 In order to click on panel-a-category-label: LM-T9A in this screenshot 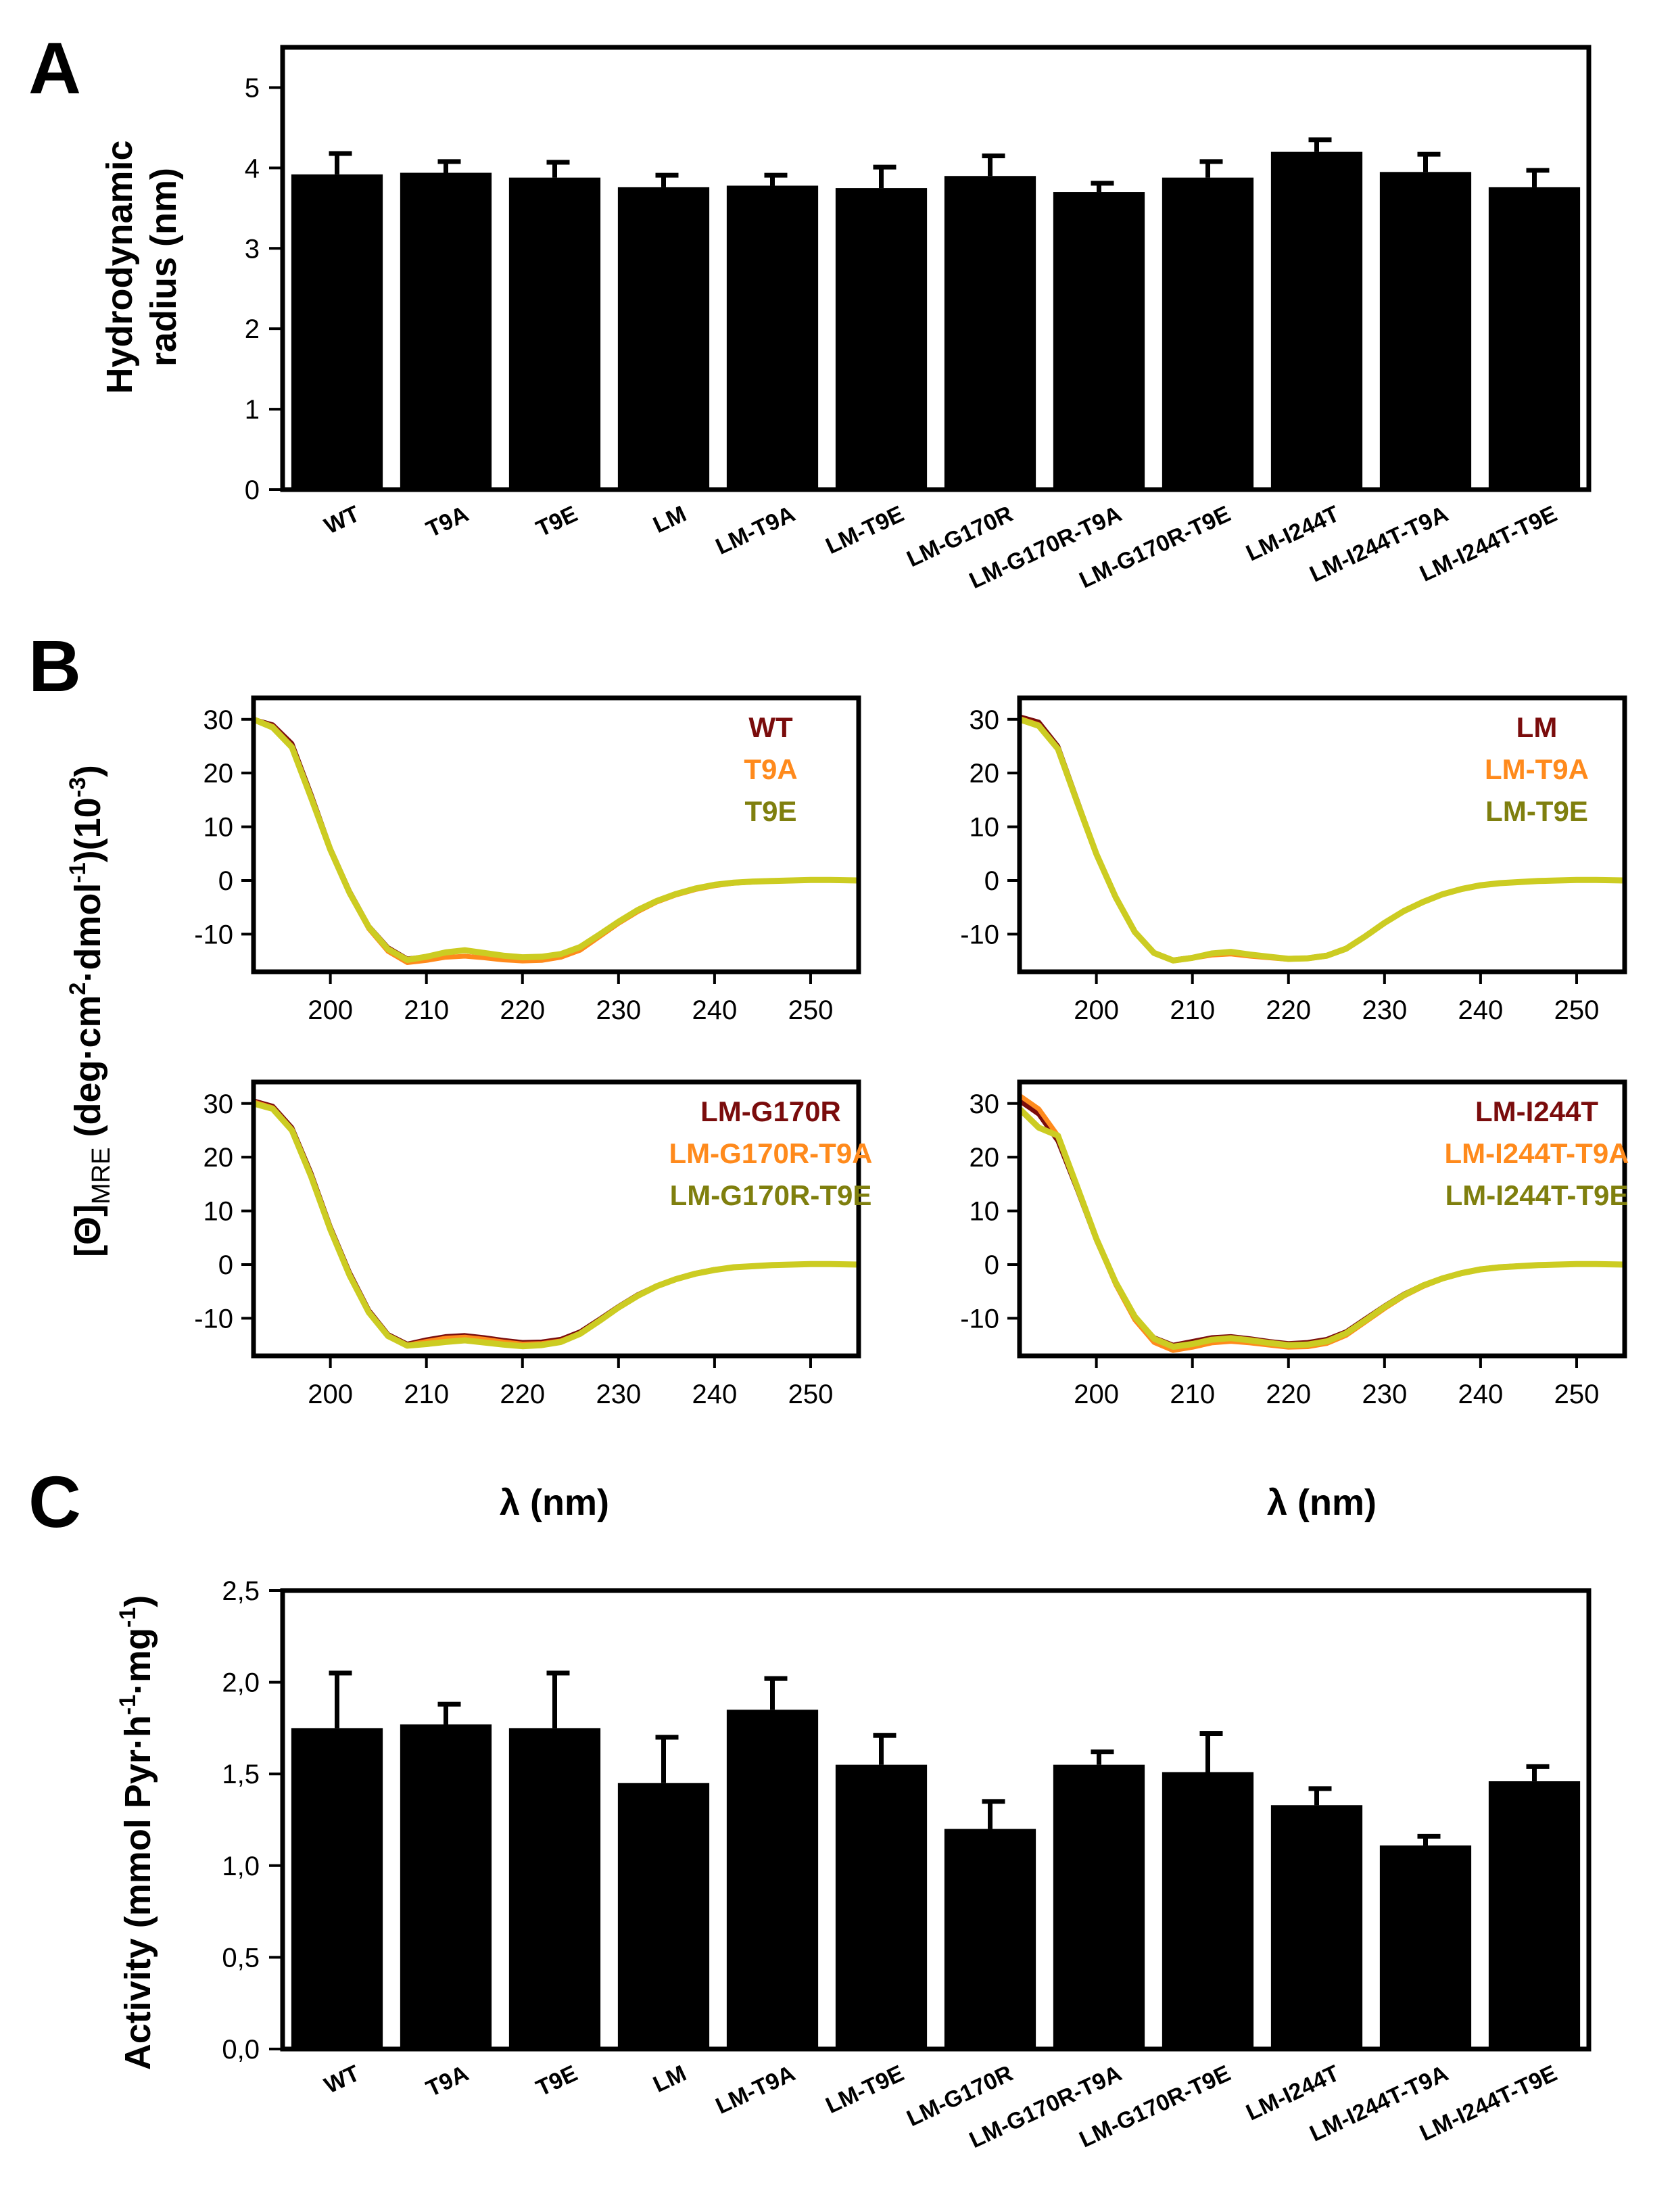, I will do `click(755, 530)`.